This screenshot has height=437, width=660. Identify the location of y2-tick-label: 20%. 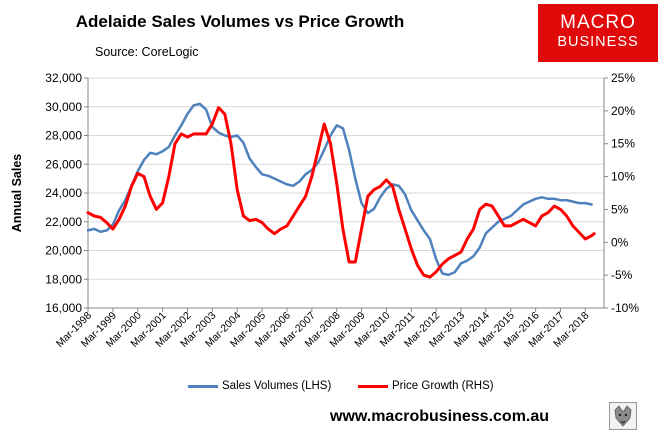
(623, 111).